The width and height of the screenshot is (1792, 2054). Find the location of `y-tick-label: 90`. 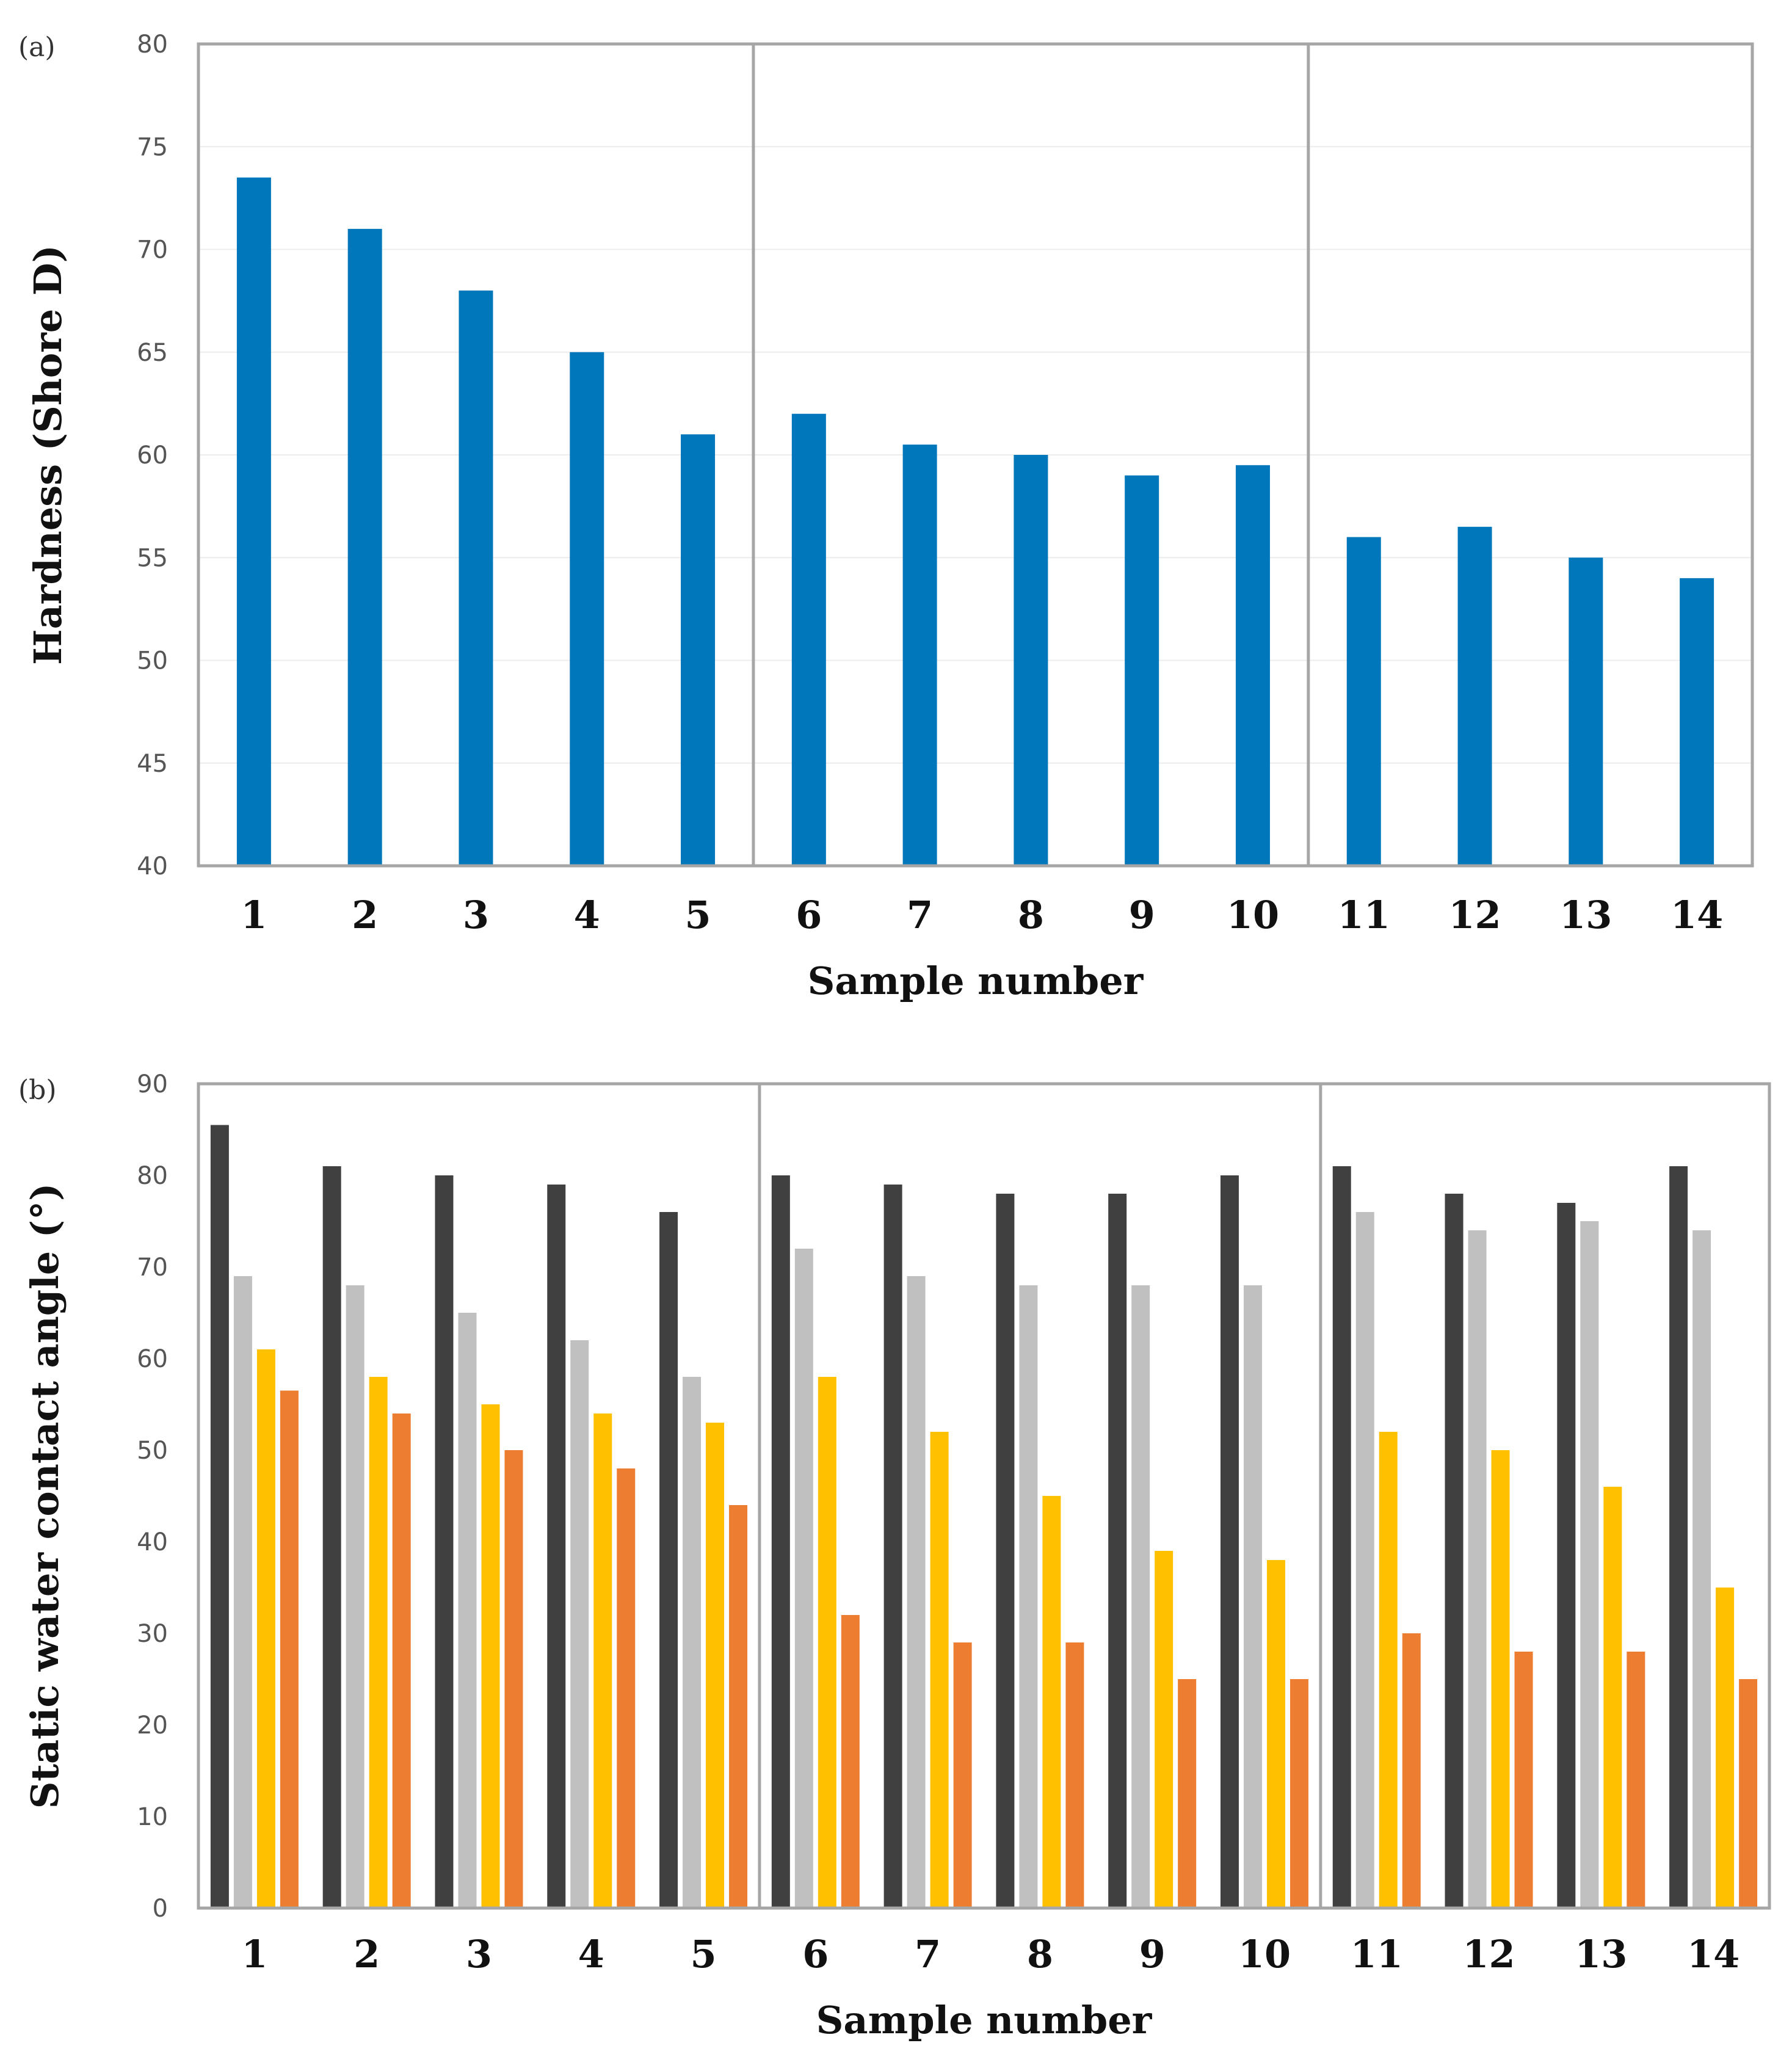

y-tick-label: 90 is located at coordinates (152, 1084).